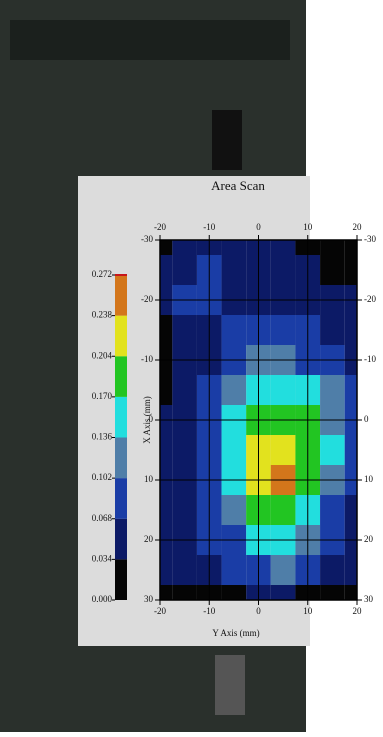 This screenshot has height=737, width=383. I want to click on y-axis-label: X Axis (mm), so click(147, 420).